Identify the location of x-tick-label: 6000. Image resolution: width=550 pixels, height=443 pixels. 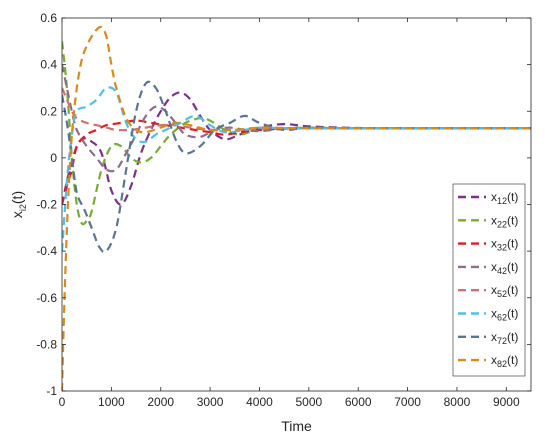
(358, 402).